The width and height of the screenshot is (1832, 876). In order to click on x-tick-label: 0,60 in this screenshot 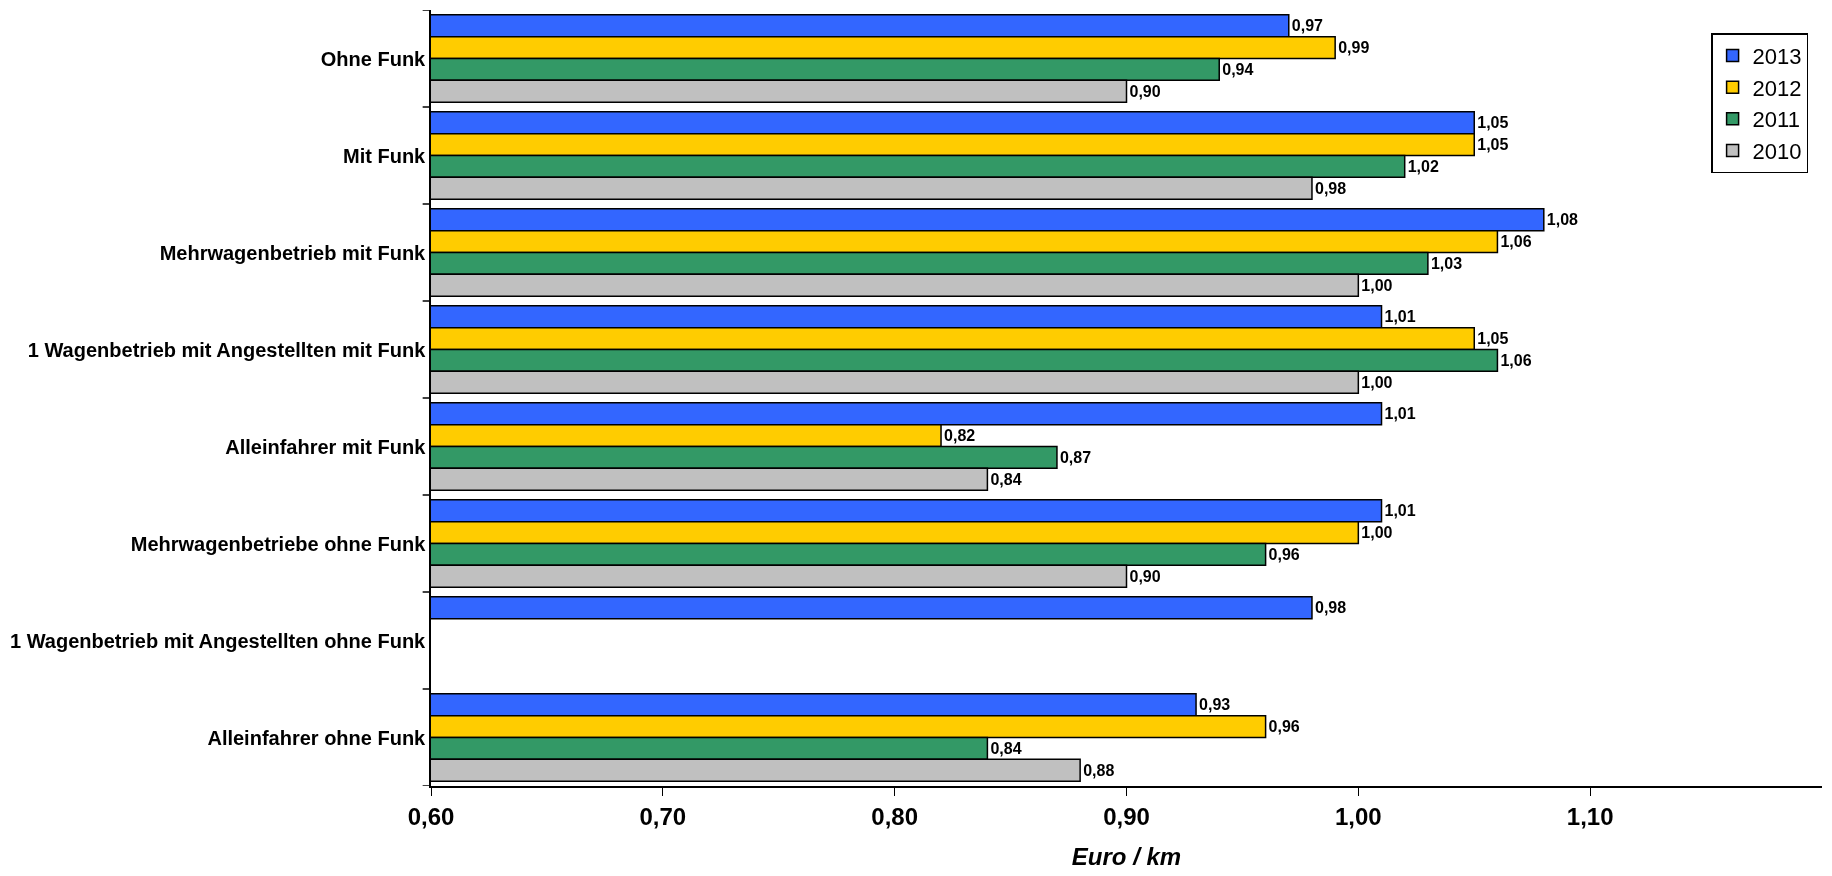, I will do `click(431, 816)`.